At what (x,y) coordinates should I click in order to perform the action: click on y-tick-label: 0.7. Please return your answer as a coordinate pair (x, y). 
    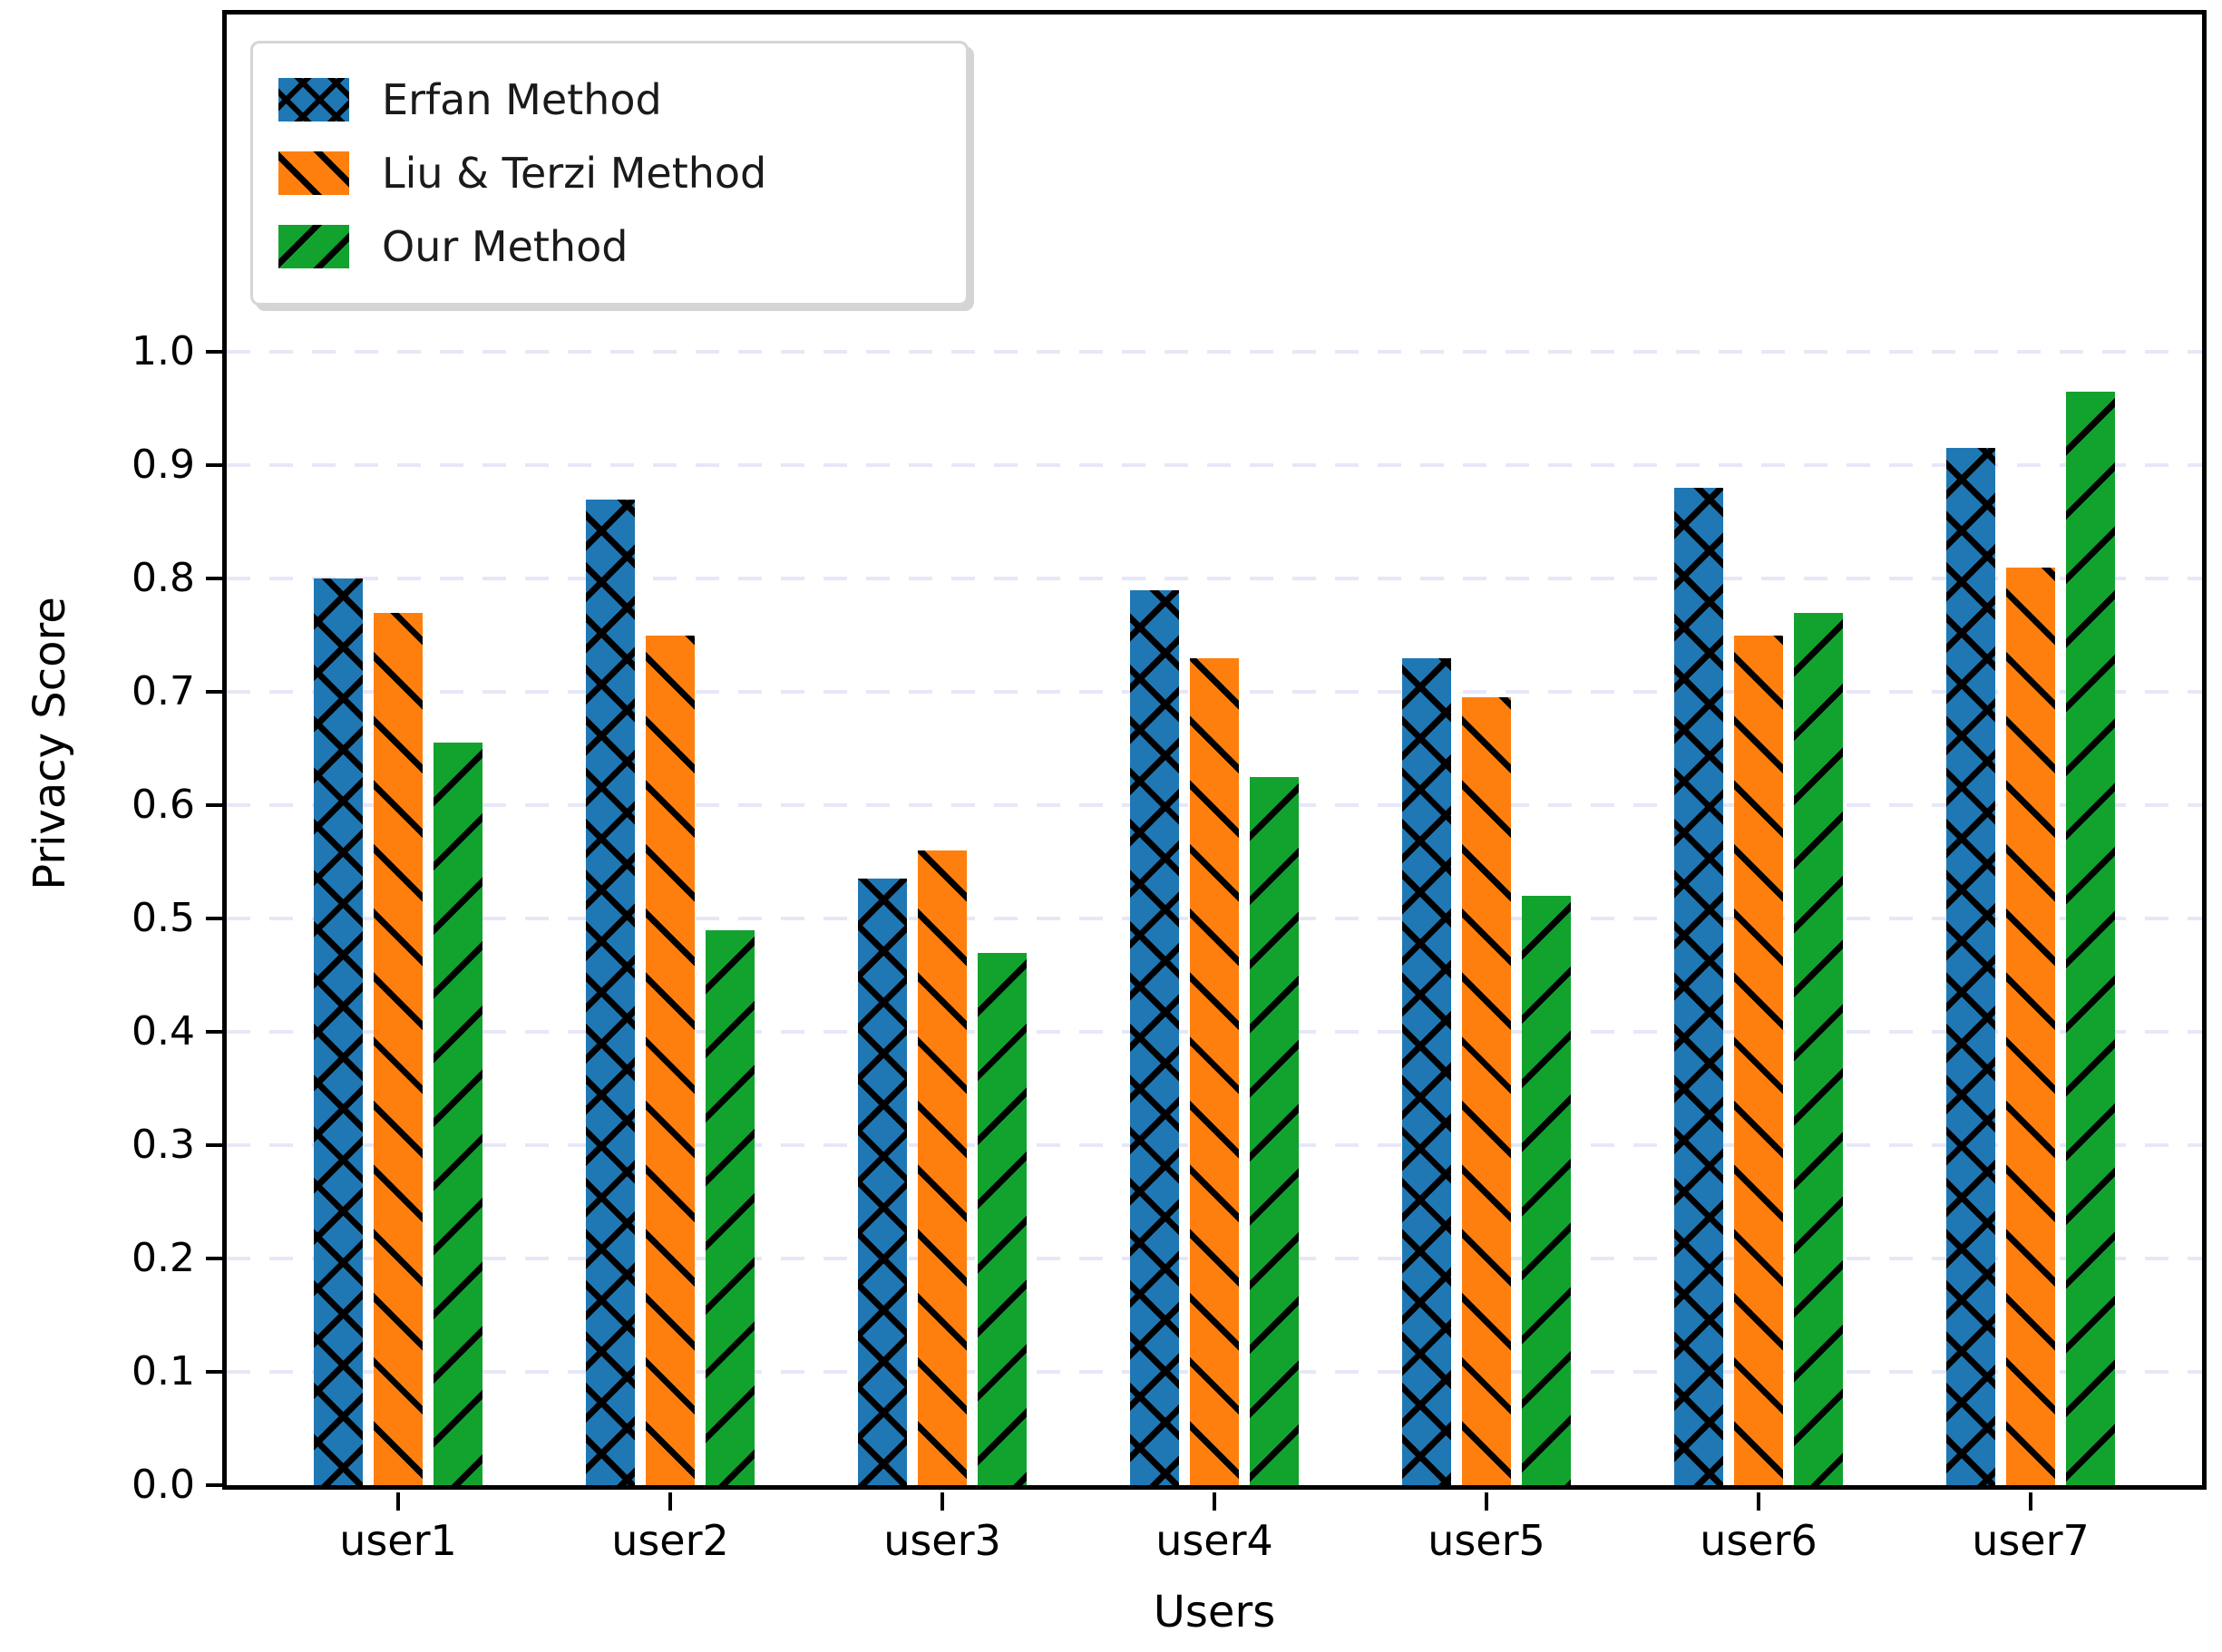
    Looking at the image, I should click on (163, 691).